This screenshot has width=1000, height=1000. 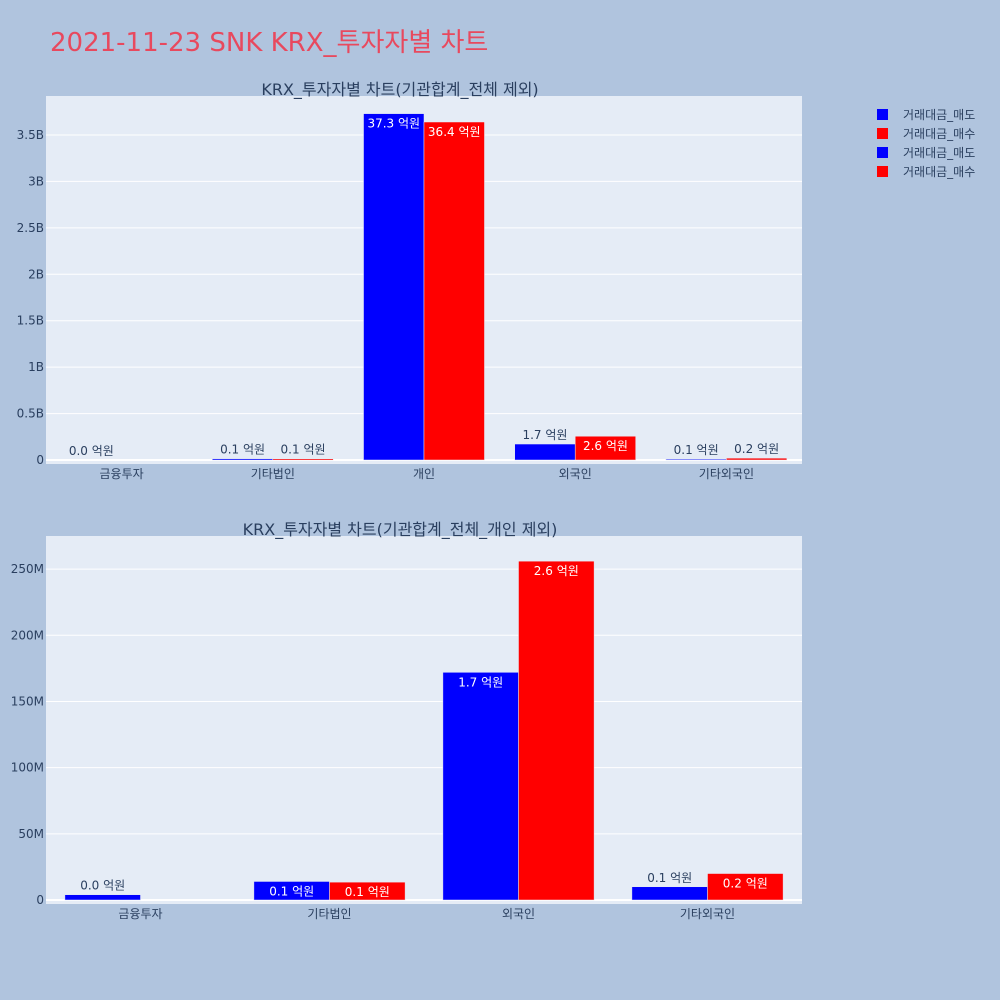 I want to click on chart-title: KRX_투자자별 차트(기관합계_전체_개인 제외), so click(x=400, y=530).